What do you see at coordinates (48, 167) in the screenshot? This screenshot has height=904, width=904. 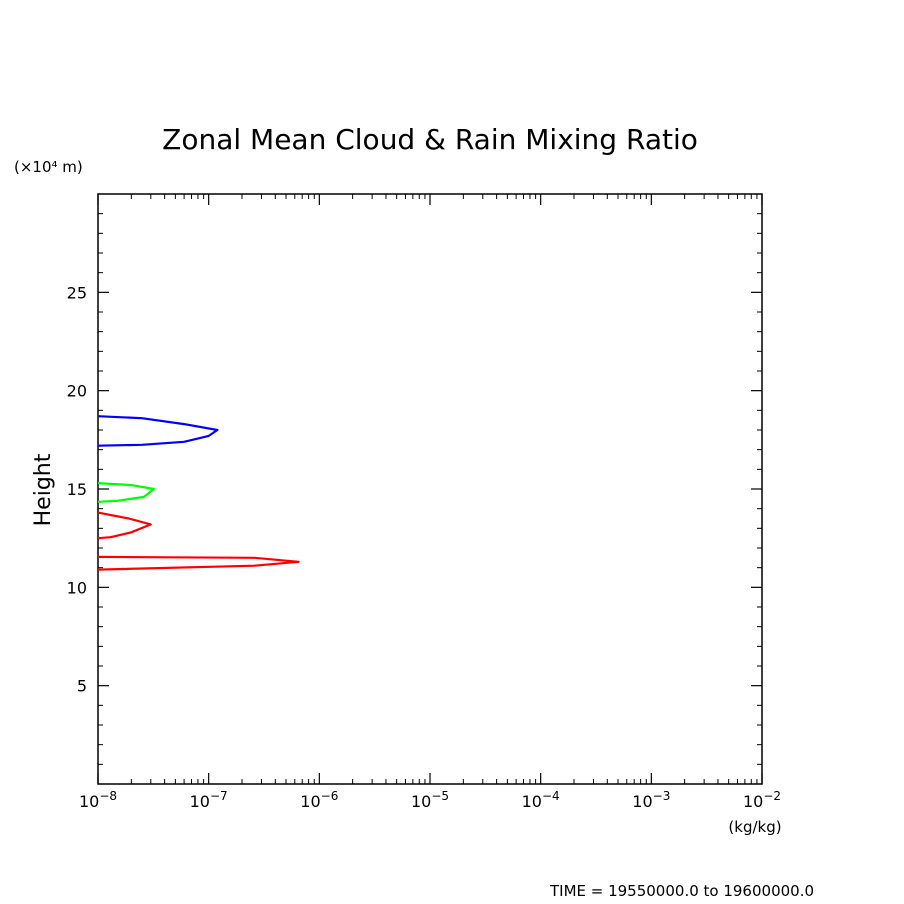 I see `y-axis-unit: (×10⁴ m)` at bounding box center [48, 167].